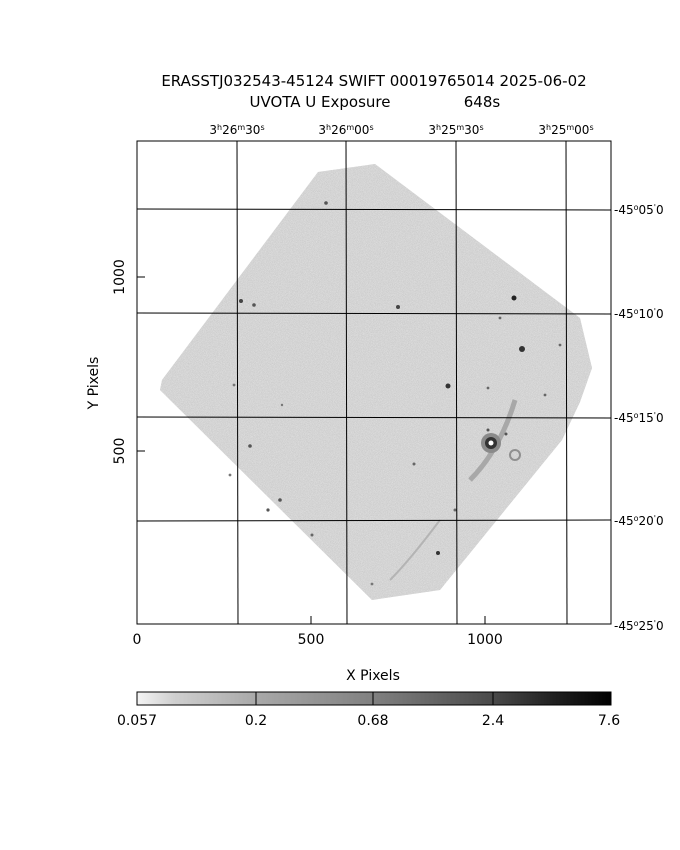 The height and width of the screenshot is (850, 680). I want to click on ghost-ring, so click(515, 455).